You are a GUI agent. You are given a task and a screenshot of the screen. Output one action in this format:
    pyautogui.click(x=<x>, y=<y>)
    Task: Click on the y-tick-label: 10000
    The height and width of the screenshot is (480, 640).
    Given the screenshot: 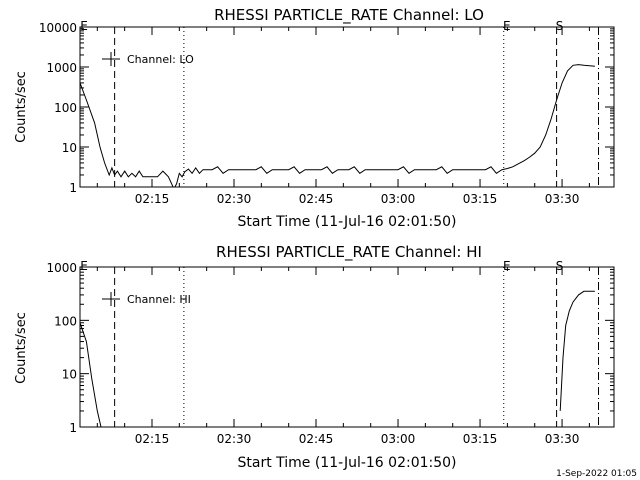 What is the action you would take?
    pyautogui.click(x=58, y=28)
    